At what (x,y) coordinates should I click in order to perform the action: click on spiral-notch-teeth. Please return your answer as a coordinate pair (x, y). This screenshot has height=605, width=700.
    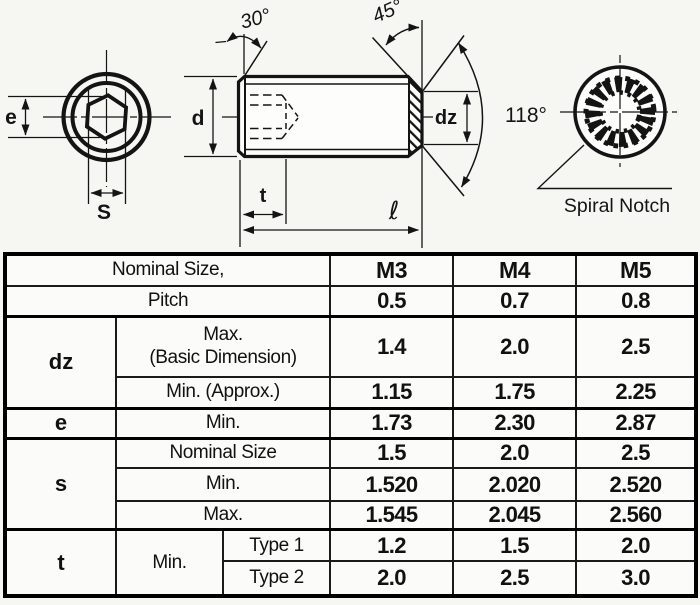
    Looking at the image, I should click on (620, 112).